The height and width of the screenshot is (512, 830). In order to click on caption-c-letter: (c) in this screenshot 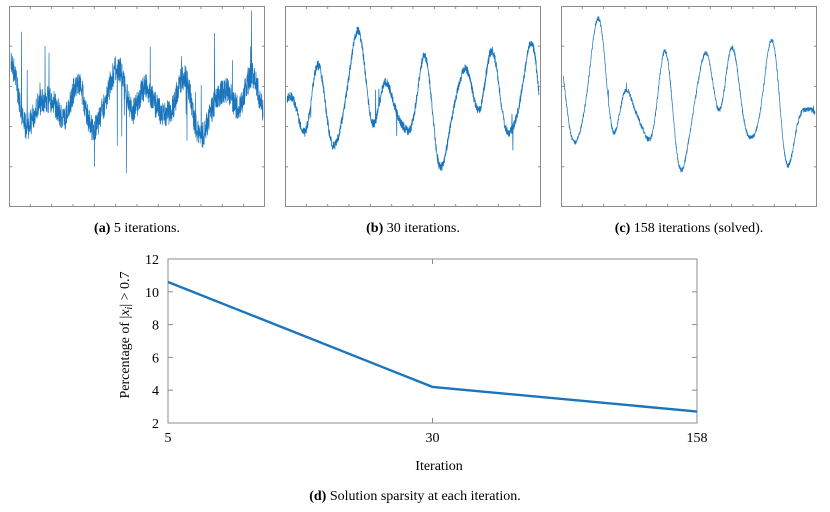, I will do `click(622, 228)`.